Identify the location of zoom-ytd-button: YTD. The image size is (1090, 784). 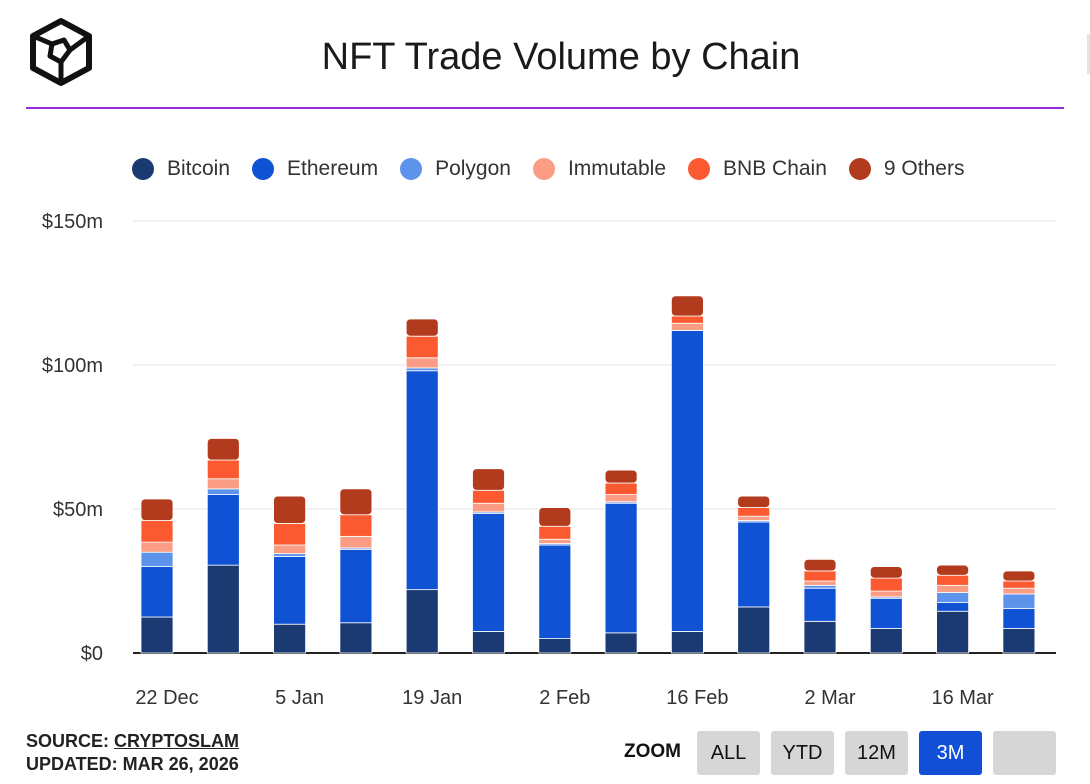
(802, 753).